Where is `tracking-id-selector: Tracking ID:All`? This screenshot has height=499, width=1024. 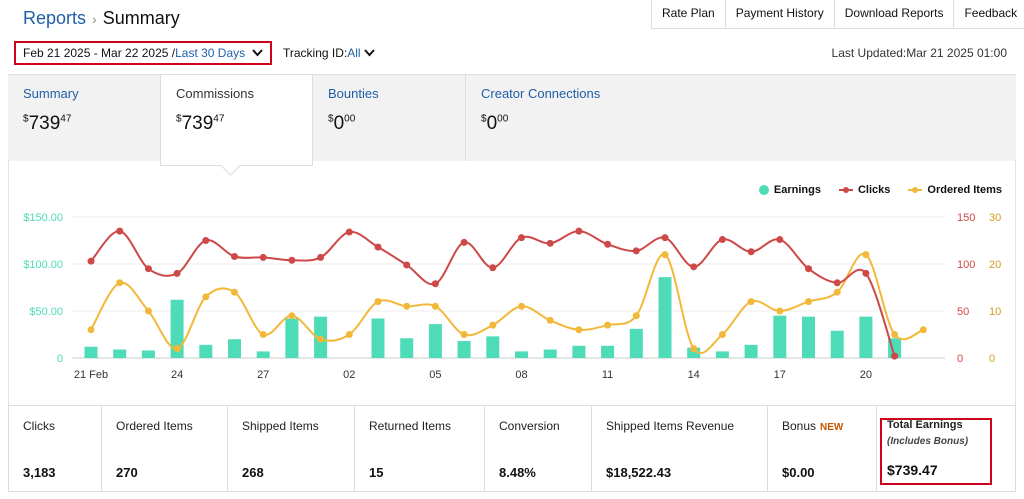 tracking-id-selector: Tracking ID:All is located at coordinates (329, 53).